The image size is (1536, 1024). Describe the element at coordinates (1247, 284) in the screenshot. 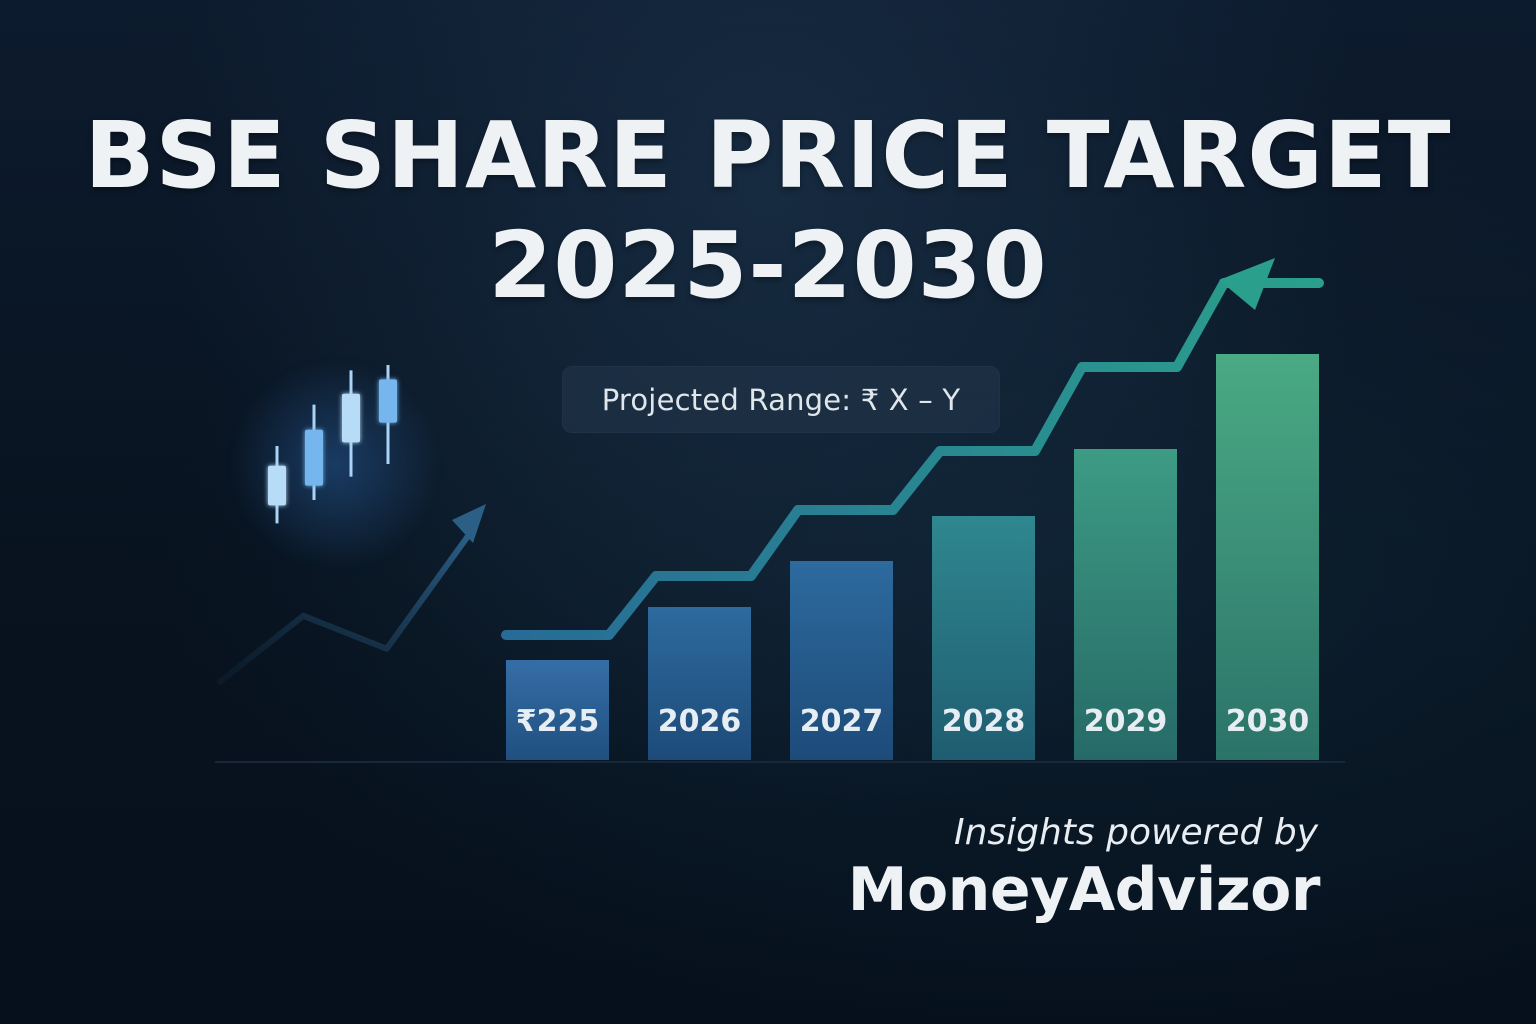

I see `trend-arrow-head` at that location.